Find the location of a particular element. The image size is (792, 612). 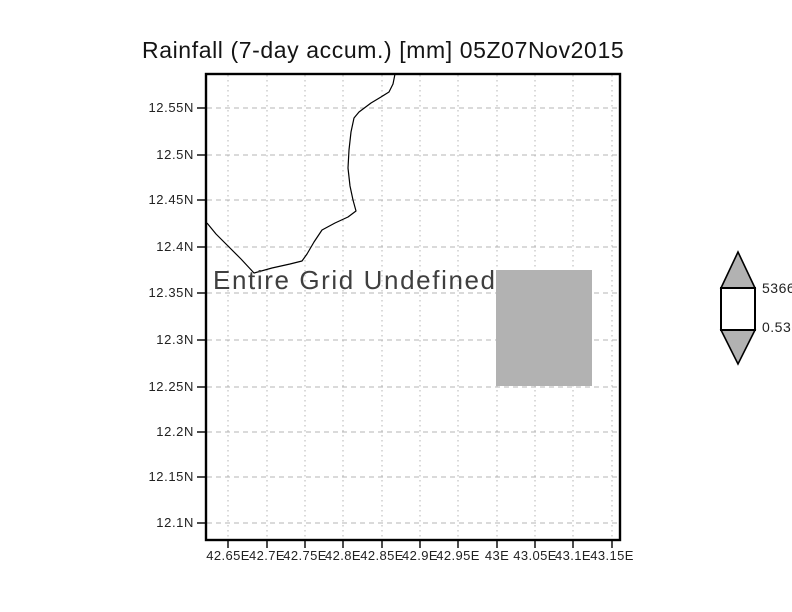

lat-tick-label: 12.3N is located at coordinates (175, 339).